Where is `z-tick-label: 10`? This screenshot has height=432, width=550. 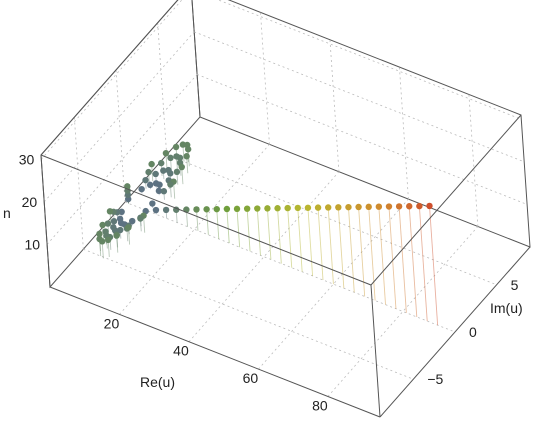
z-tick-label: 10 is located at coordinates (33, 244).